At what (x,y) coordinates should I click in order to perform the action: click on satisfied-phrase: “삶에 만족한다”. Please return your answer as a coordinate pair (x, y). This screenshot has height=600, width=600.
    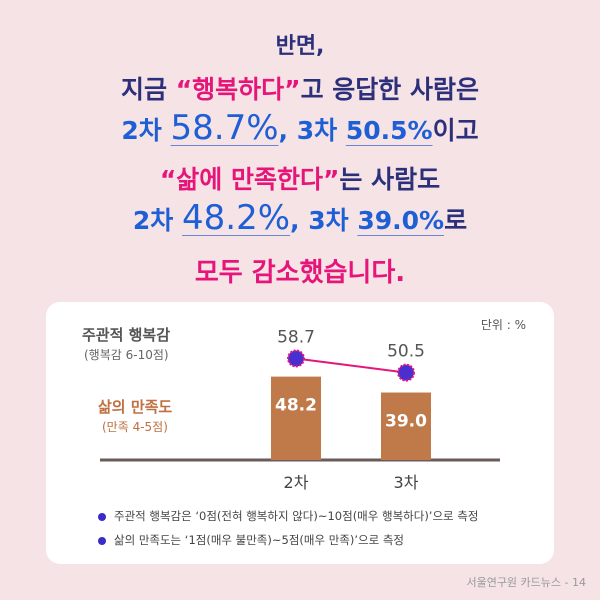
    Looking at the image, I should click on (249, 179).